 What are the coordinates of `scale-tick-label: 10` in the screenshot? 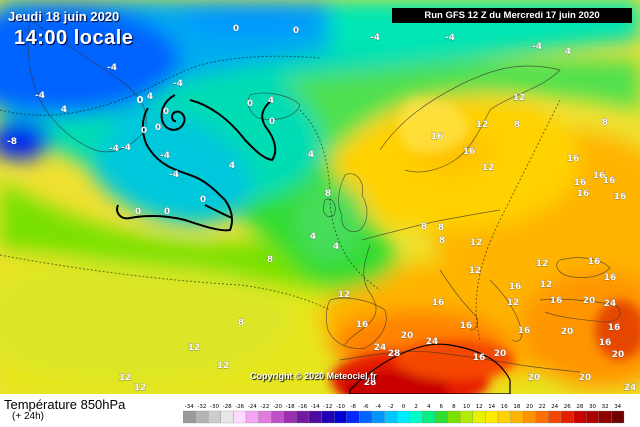 It's located at (466, 407).